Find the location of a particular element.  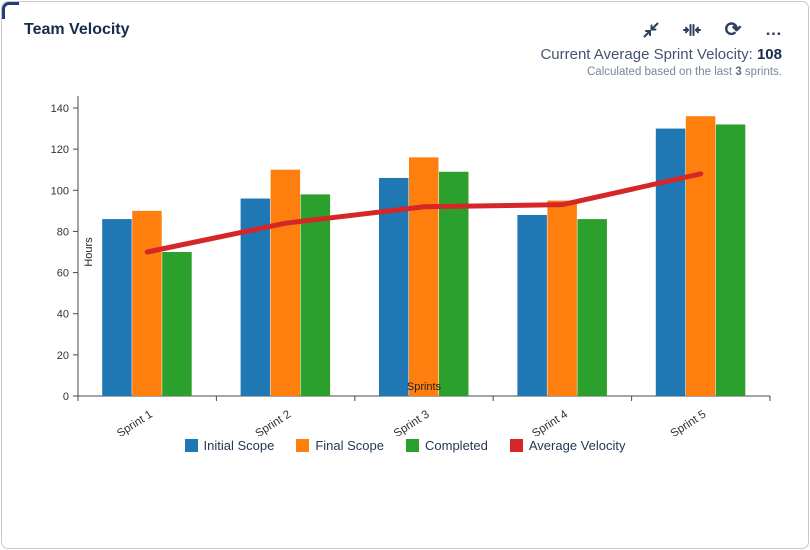

legend-item-completed: Completed is located at coordinates (447, 445).